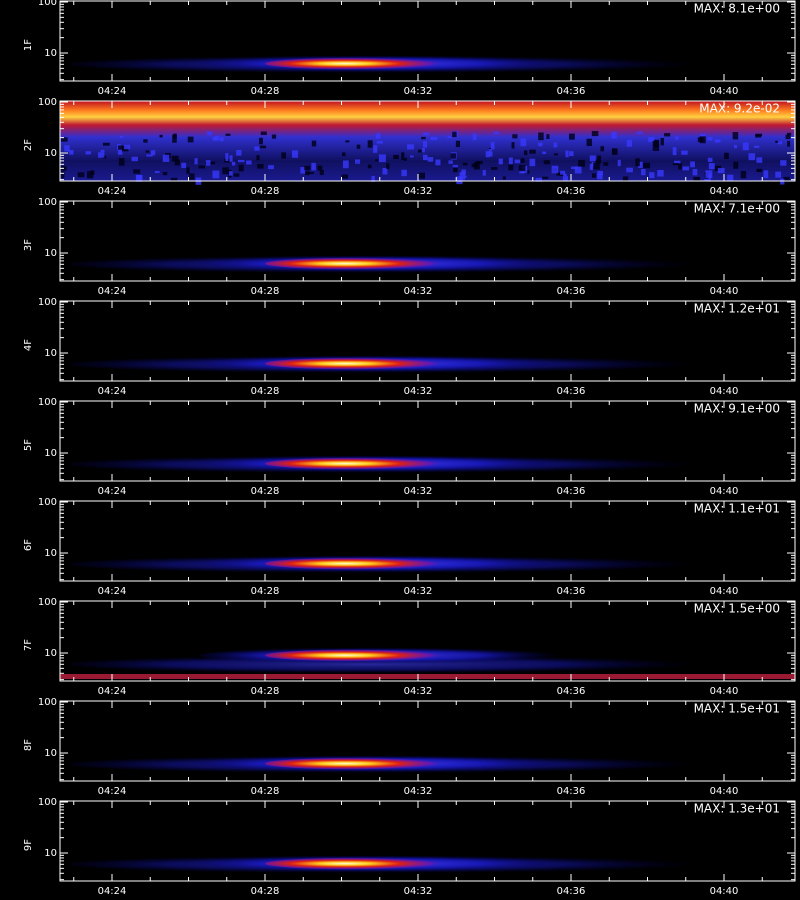  I want to click on panel-label: 5F, so click(28, 445).